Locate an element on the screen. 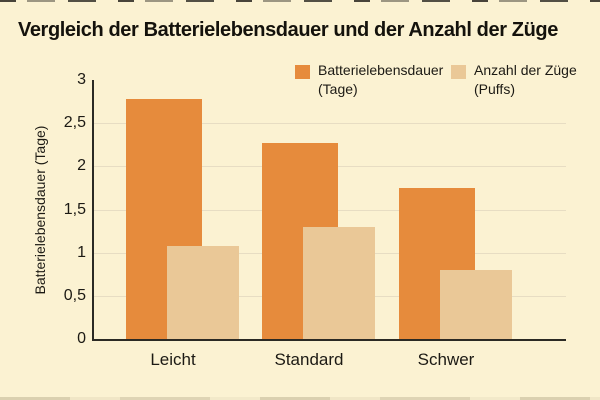 Image resolution: width=600 pixels, height=400 pixels. bar-anzahl-der-zuege-puffs-standard is located at coordinates (339, 283).